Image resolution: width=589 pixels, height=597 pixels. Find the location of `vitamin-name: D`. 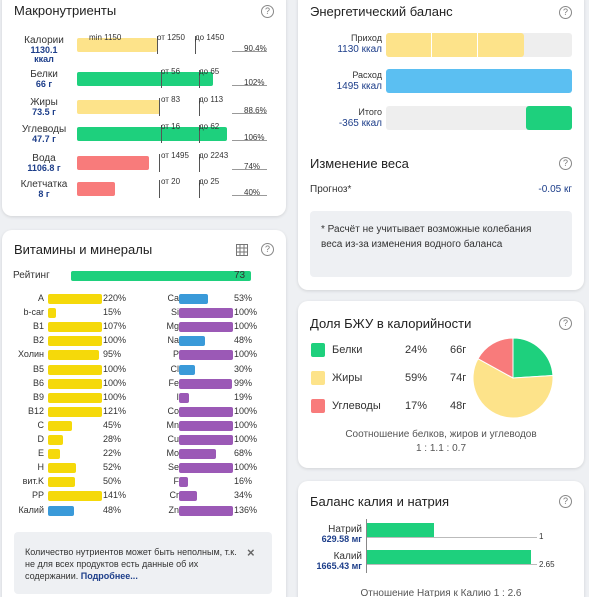

vitamin-name: D is located at coordinates (41, 439).